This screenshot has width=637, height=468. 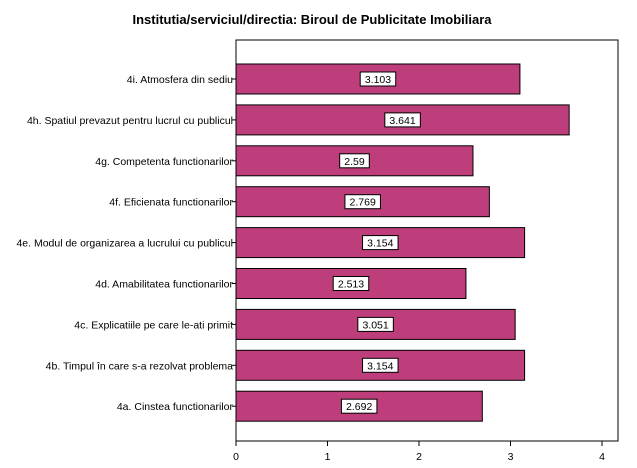 I want to click on x-tick-label: 1, so click(x=328, y=457).